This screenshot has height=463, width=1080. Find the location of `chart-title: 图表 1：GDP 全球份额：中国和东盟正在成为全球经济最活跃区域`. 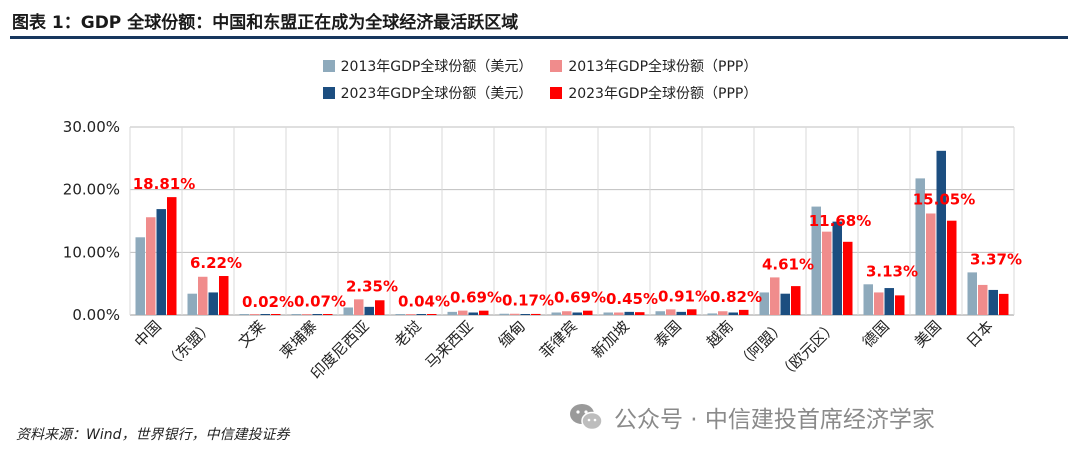

chart-title: 图表 1：GDP 全球份额：中国和东盟正在成为全球经济最活跃区域 is located at coordinates (265, 23).